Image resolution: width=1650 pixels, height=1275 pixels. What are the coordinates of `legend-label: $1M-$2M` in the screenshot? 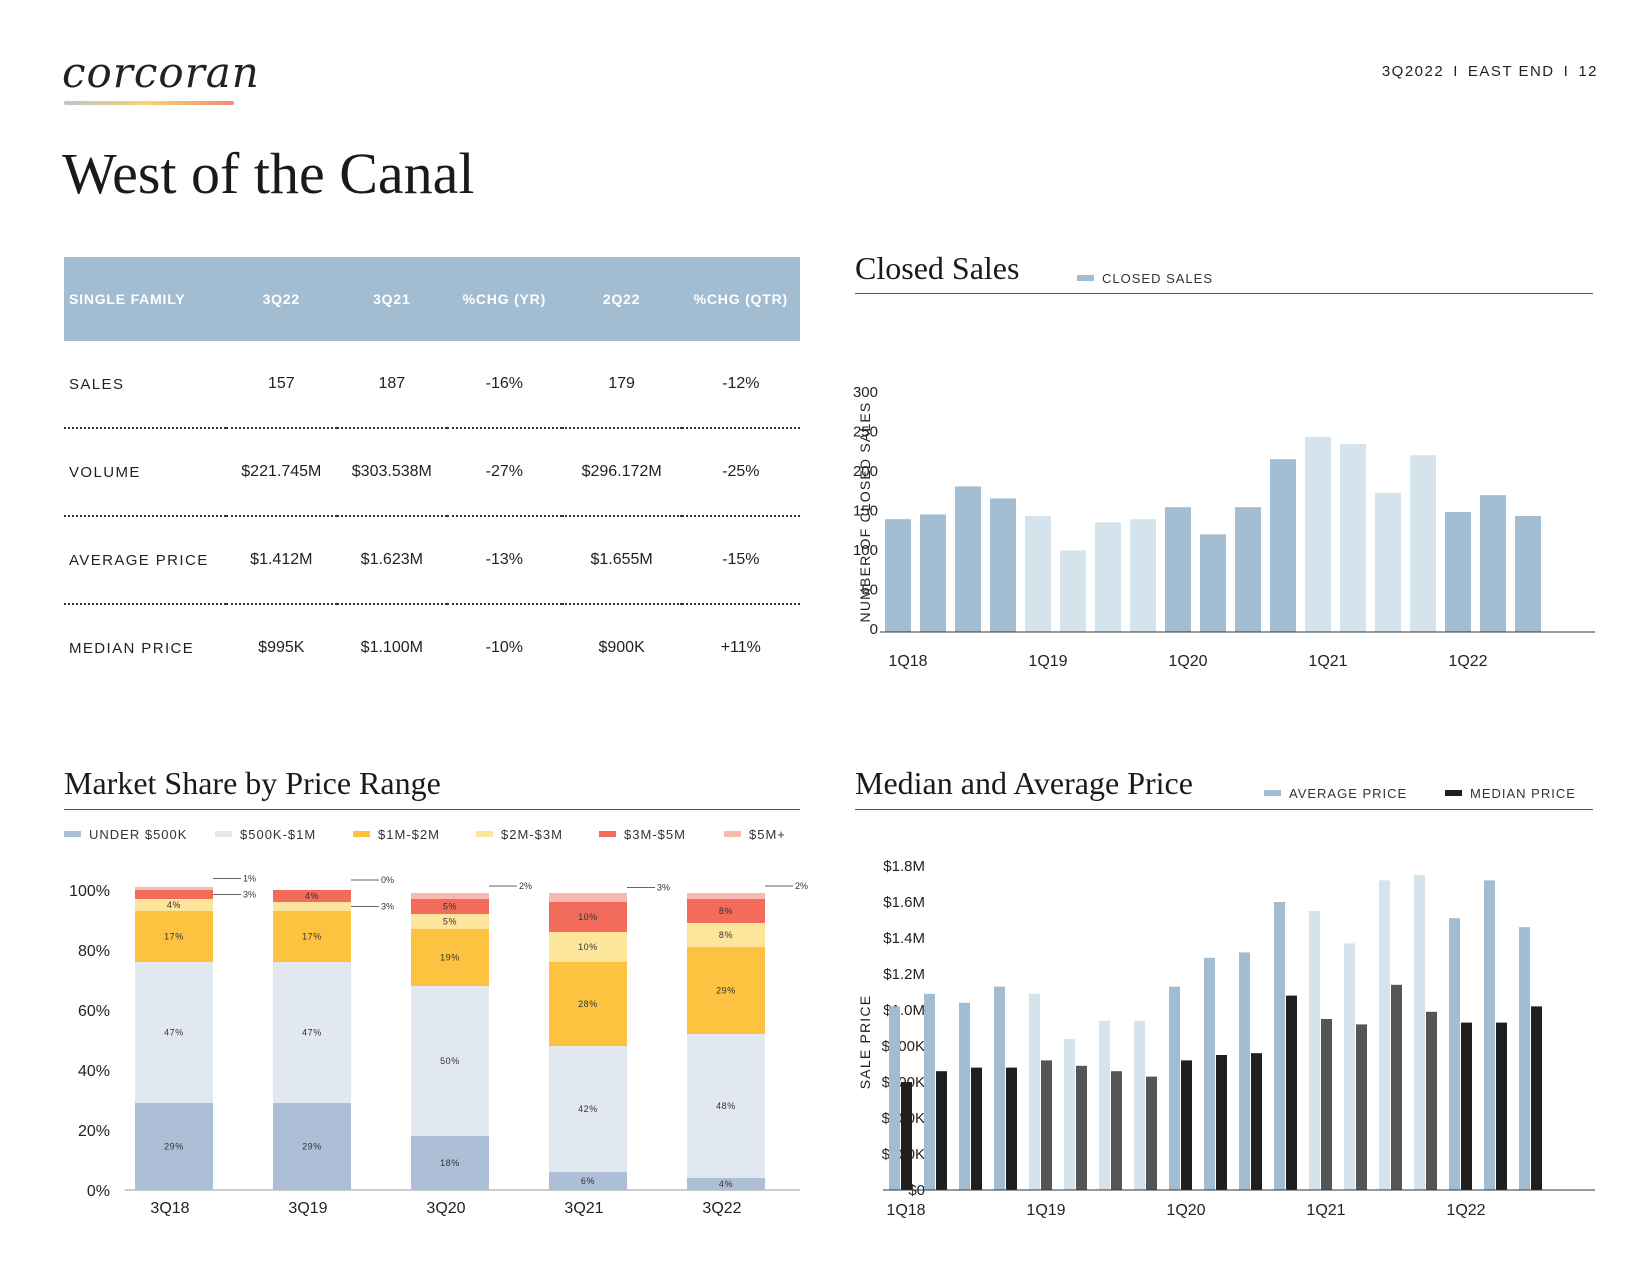 It's located at (409, 834).